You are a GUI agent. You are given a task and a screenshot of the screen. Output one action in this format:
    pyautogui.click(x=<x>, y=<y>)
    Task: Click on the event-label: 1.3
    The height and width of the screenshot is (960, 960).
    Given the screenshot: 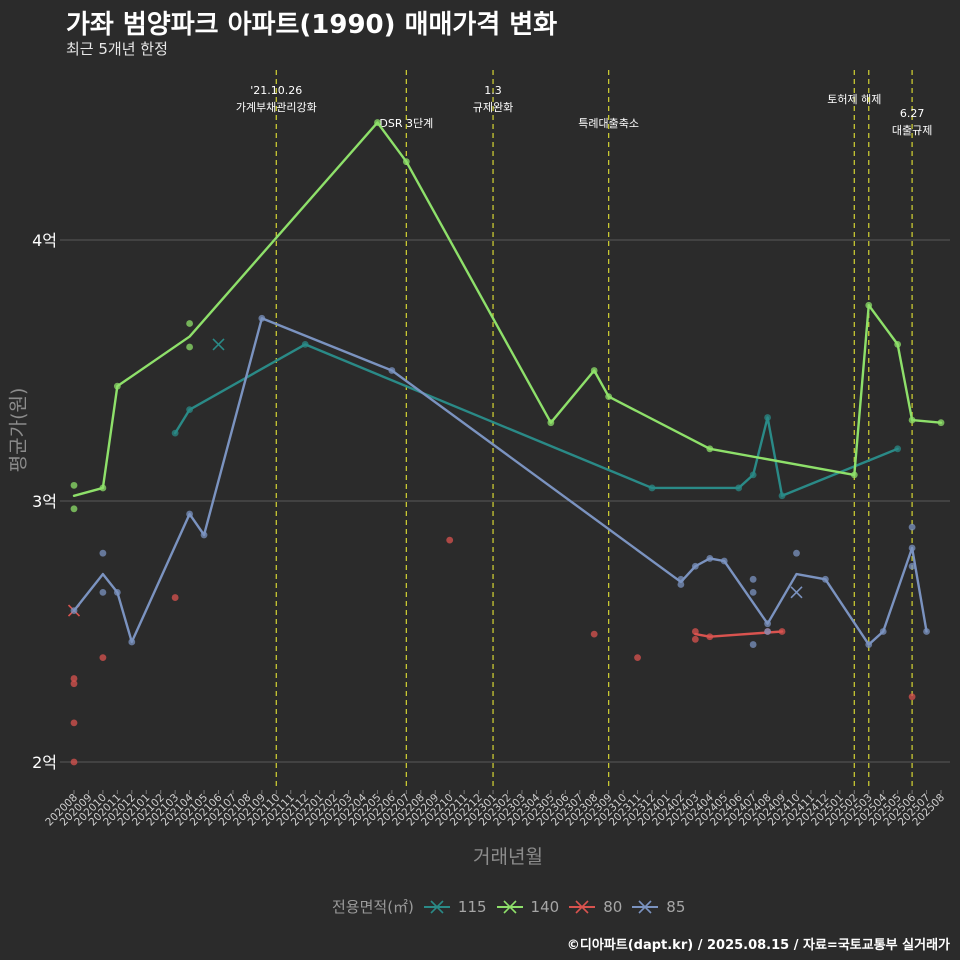 What is the action you would take?
    pyautogui.click(x=493, y=90)
    